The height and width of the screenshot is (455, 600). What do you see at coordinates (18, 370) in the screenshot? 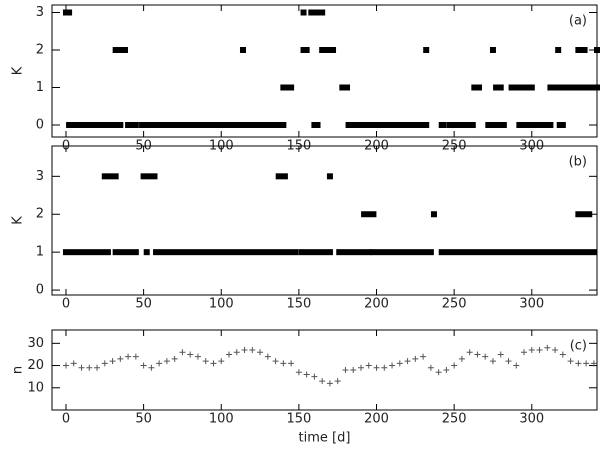
I see `y-axis-label: n` at bounding box center [18, 370].